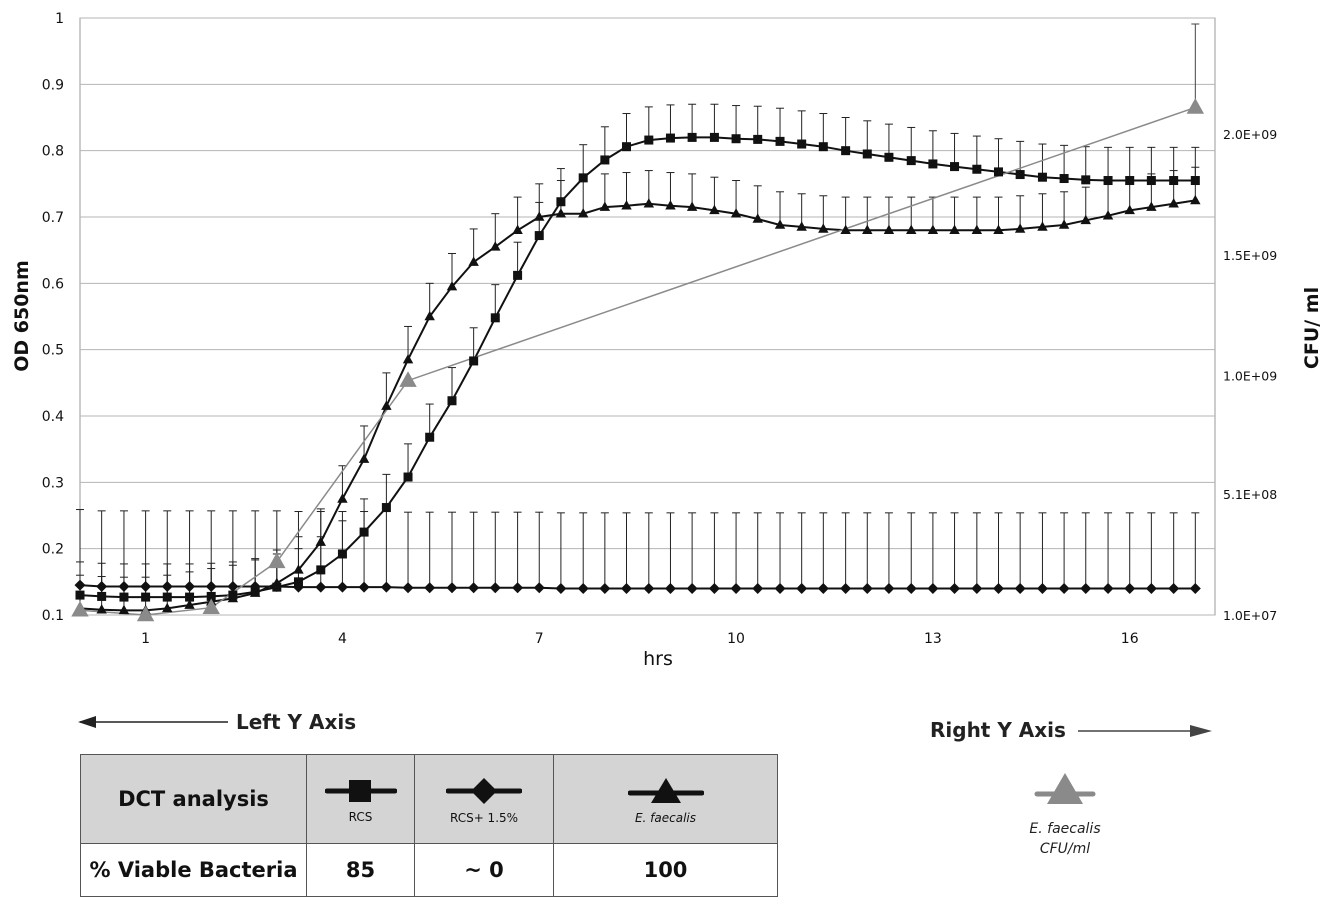 The image size is (1333, 902). Describe the element at coordinates (1145, 731) in the screenshot. I see `right-axis-arrow-icon` at that location.